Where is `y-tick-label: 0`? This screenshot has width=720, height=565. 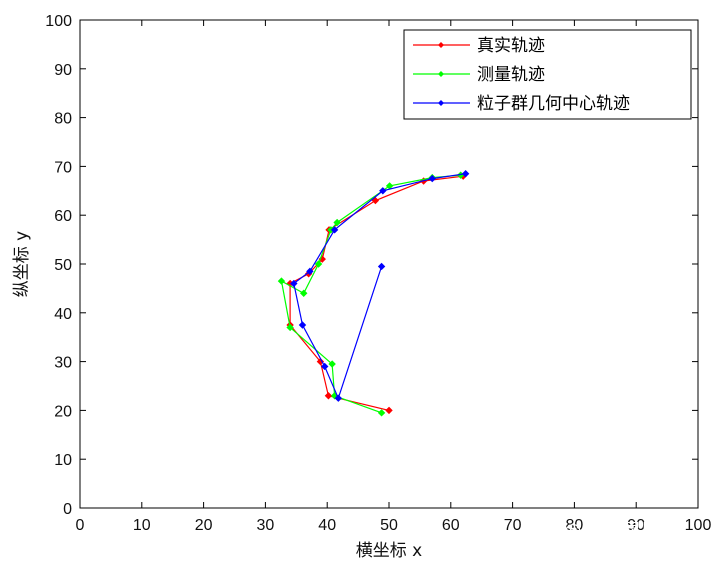 y-tick-label: 0 is located at coordinates (67, 509).